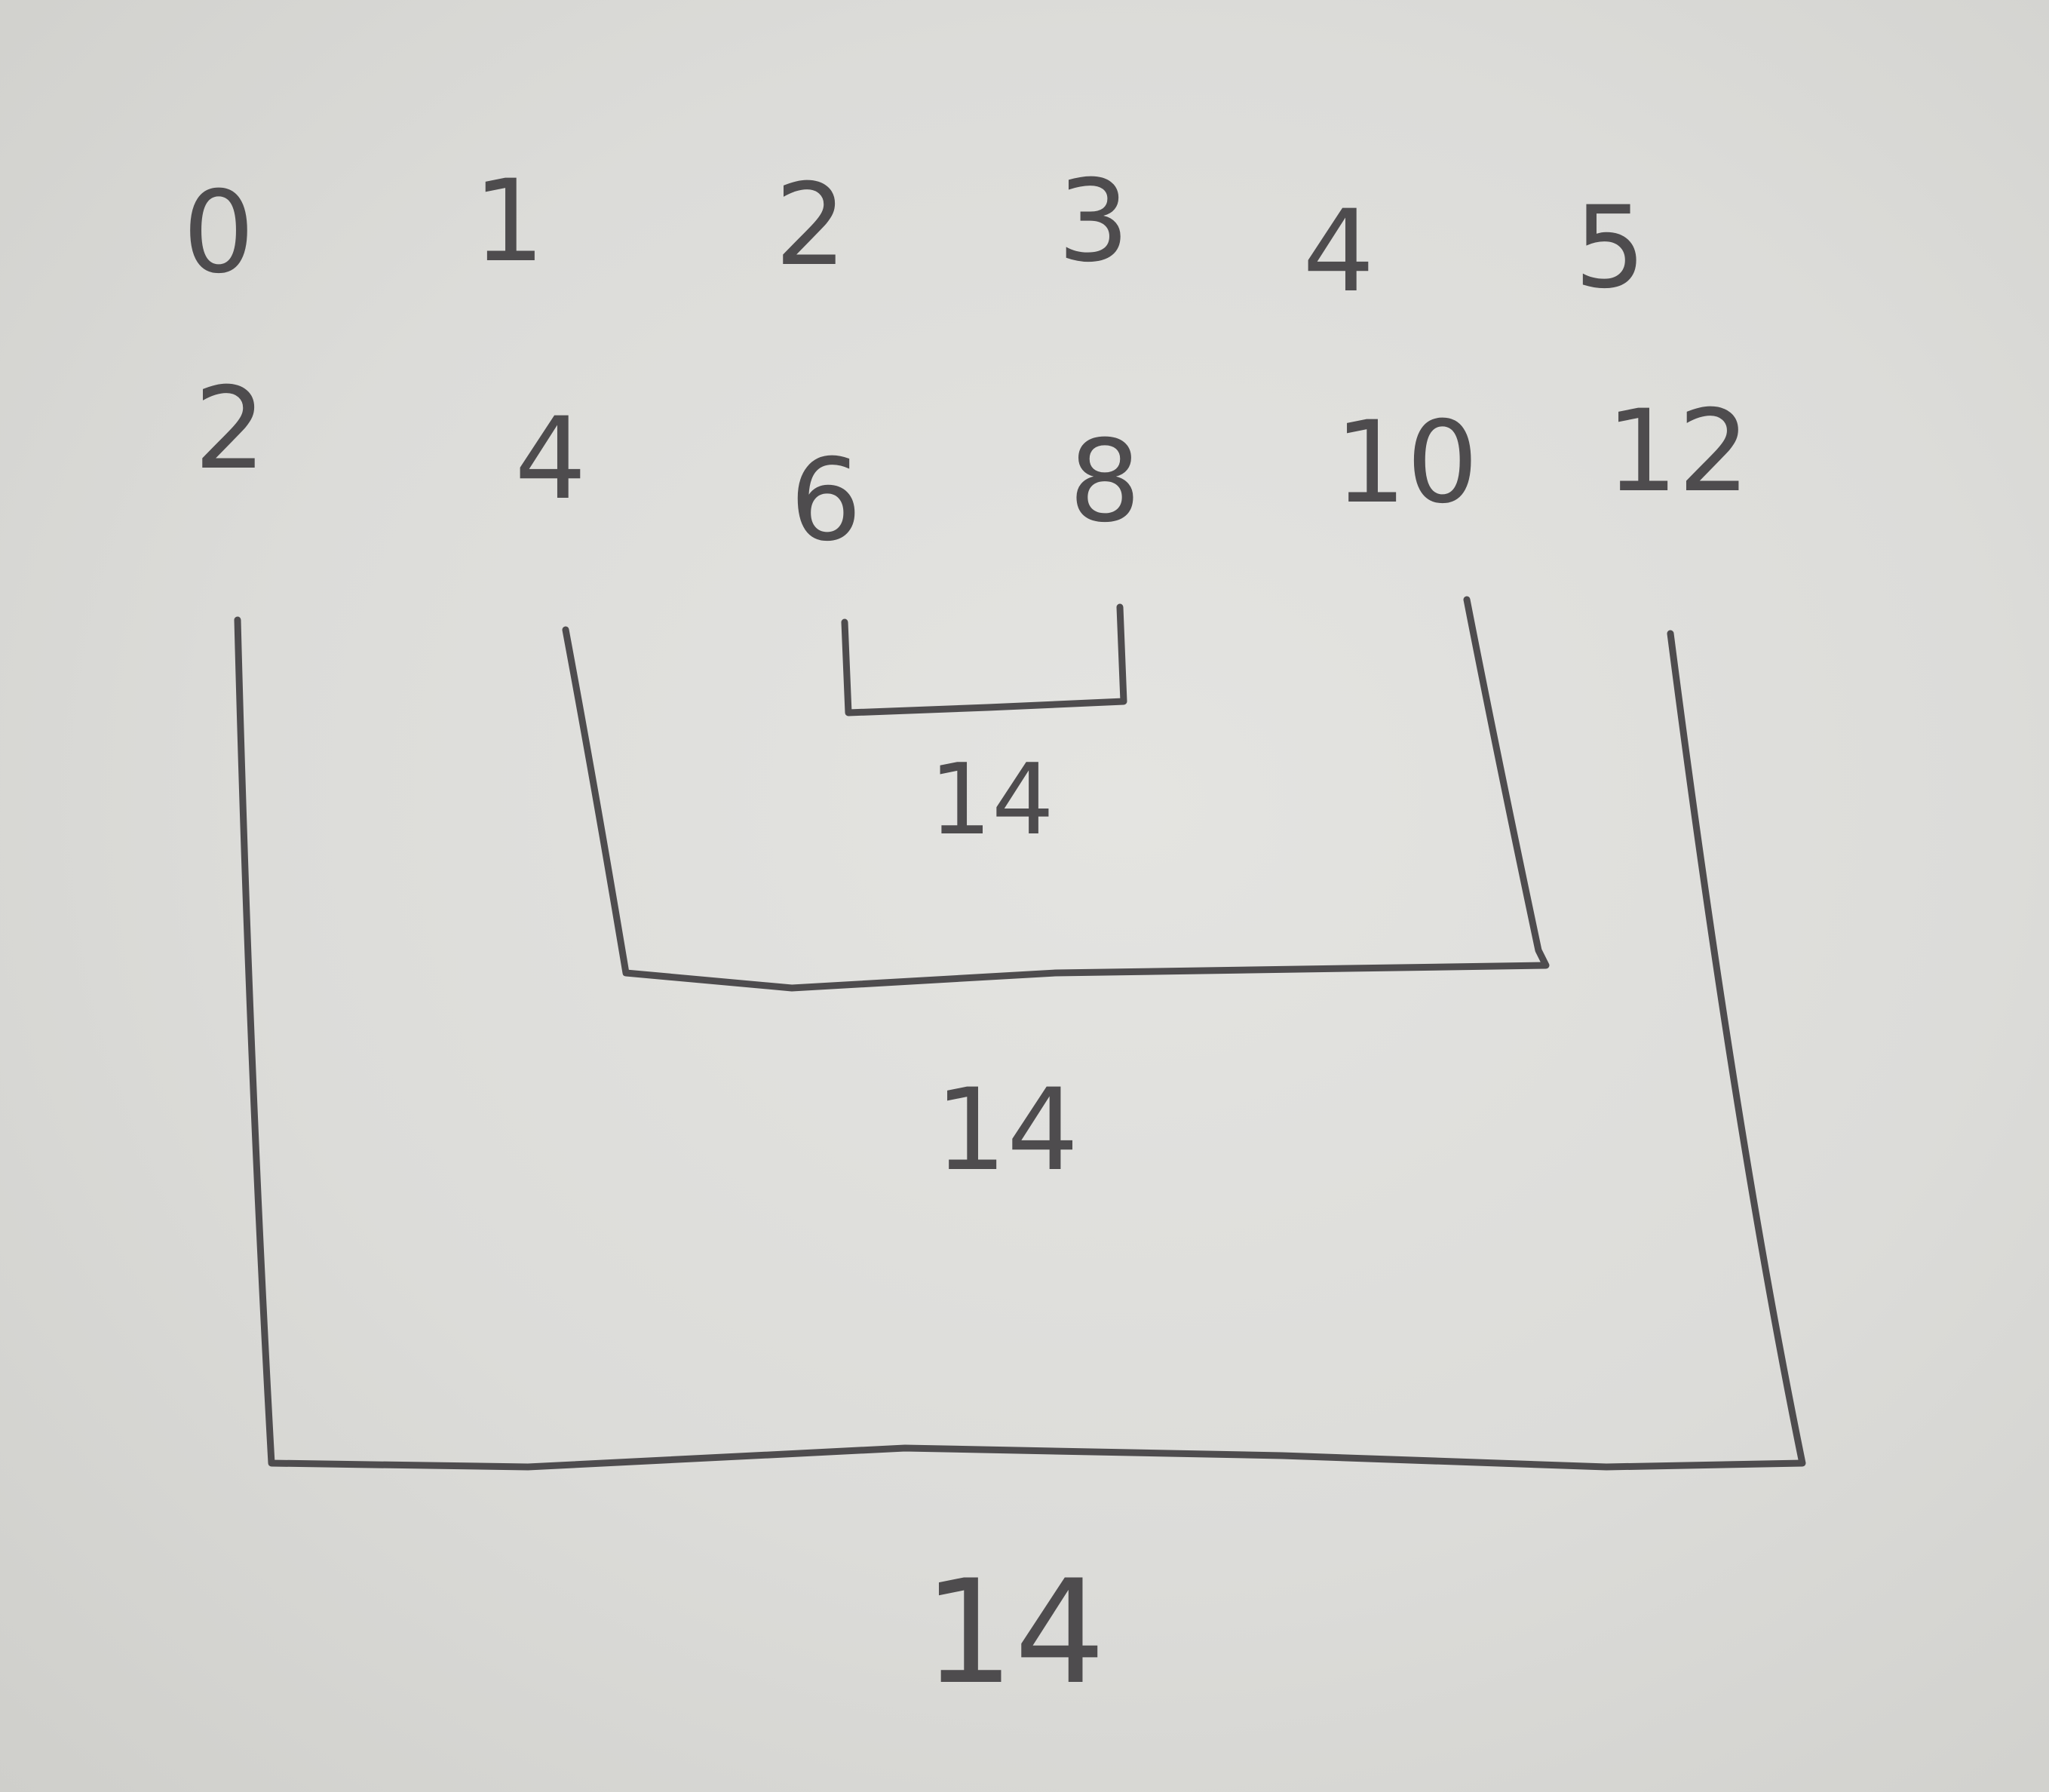 Image resolution: width=2049 pixels, height=1792 pixels. Describe the element at coordinates (984, 659) in the screenshot. I see `inner-bracket` at that location.